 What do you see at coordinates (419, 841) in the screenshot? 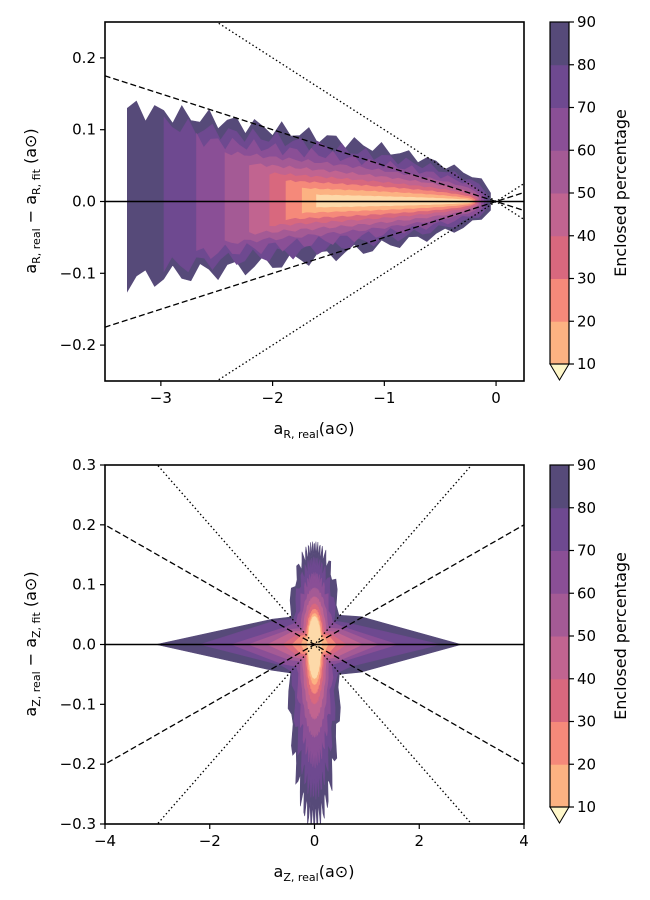
I see `bottom-x-tick-label: 2` at bounding box center [419, 841].